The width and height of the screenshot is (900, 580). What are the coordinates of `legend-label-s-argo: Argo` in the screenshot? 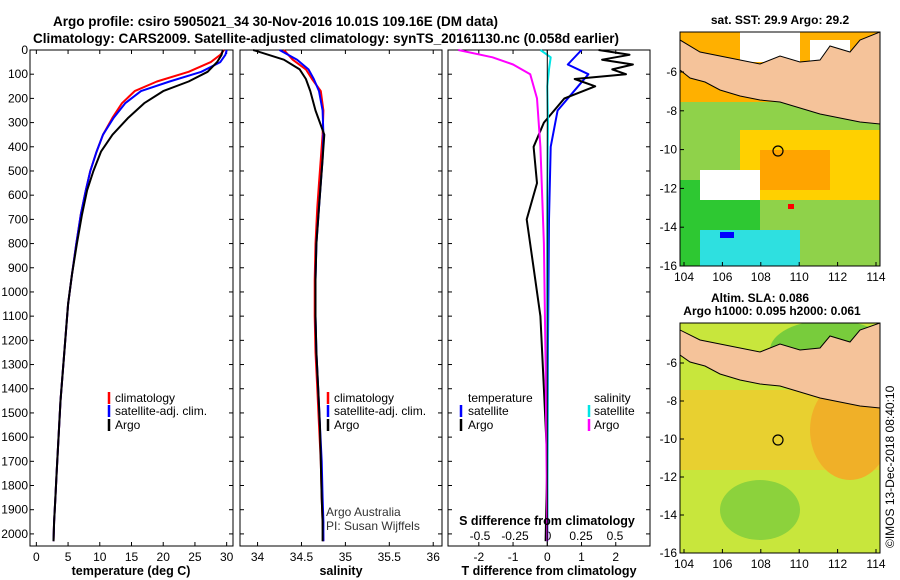 It's located at (607, 425).